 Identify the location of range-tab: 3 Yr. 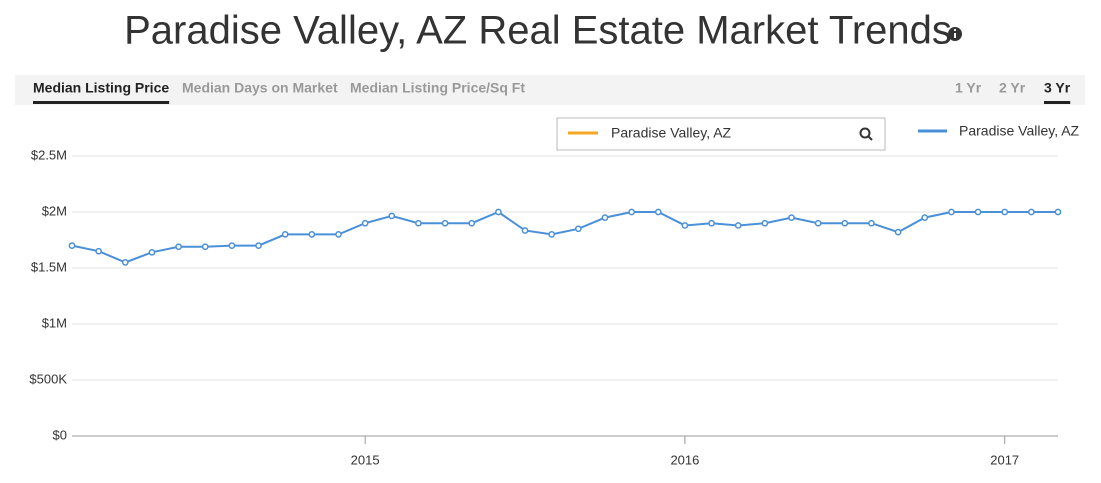
(1057, 88).